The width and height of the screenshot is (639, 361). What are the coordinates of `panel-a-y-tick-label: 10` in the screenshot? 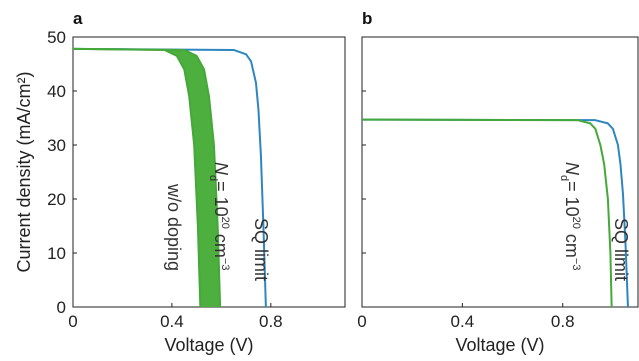 It's located at (56, 253).